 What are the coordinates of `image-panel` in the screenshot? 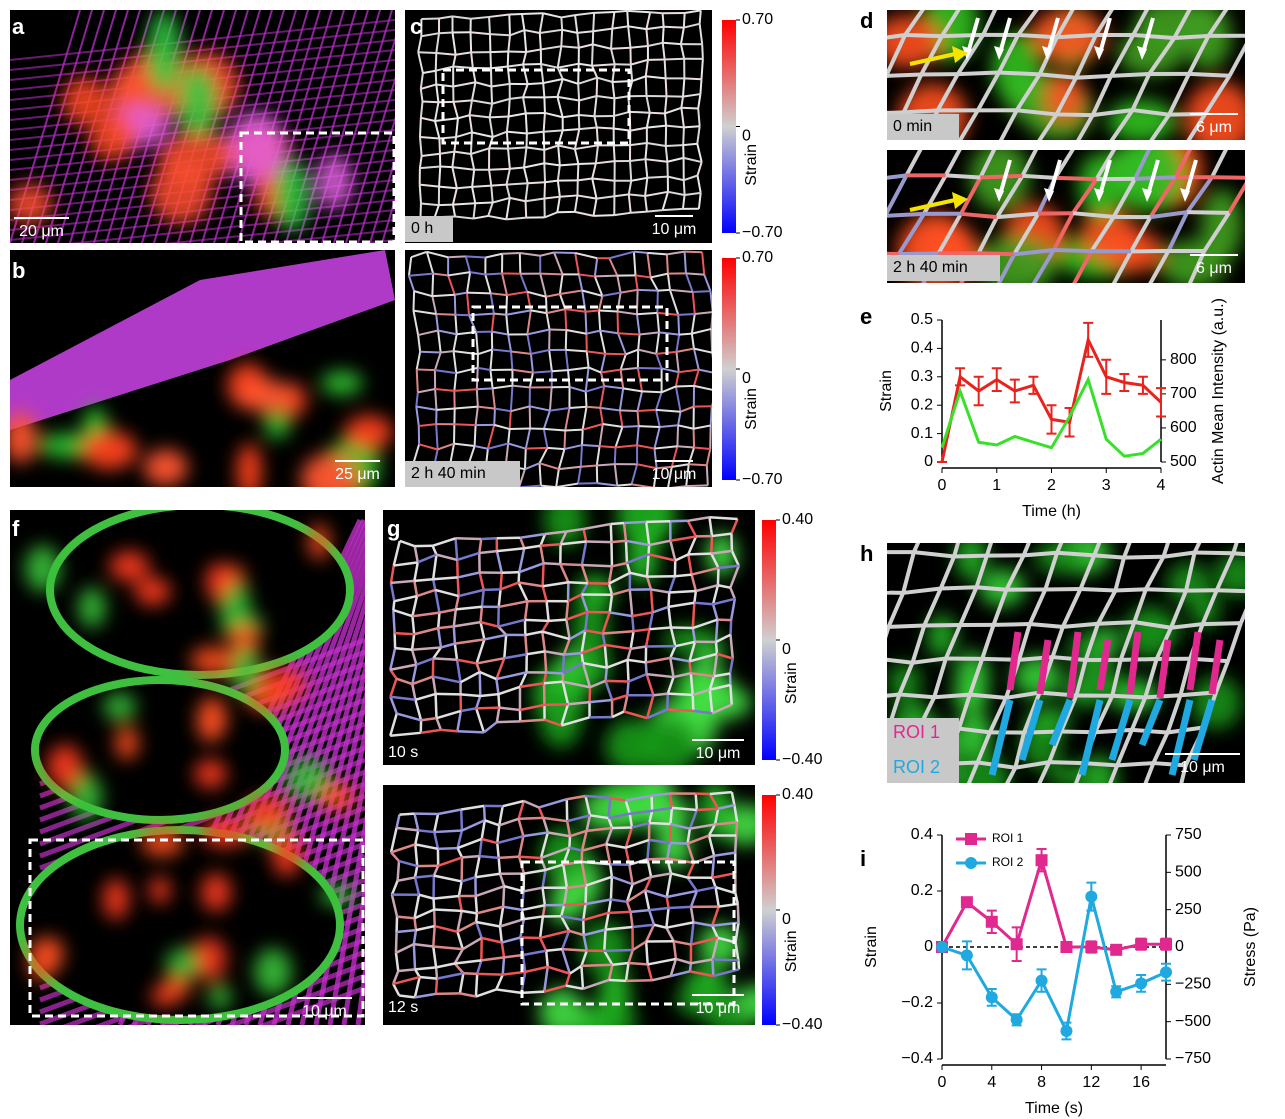 It's located at (202, 126).